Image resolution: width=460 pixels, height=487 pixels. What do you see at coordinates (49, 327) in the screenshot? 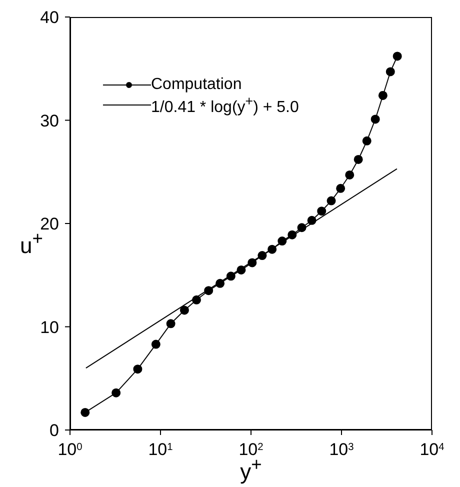
I see `y-tick-label: 10` at bounding box center [49, 327].